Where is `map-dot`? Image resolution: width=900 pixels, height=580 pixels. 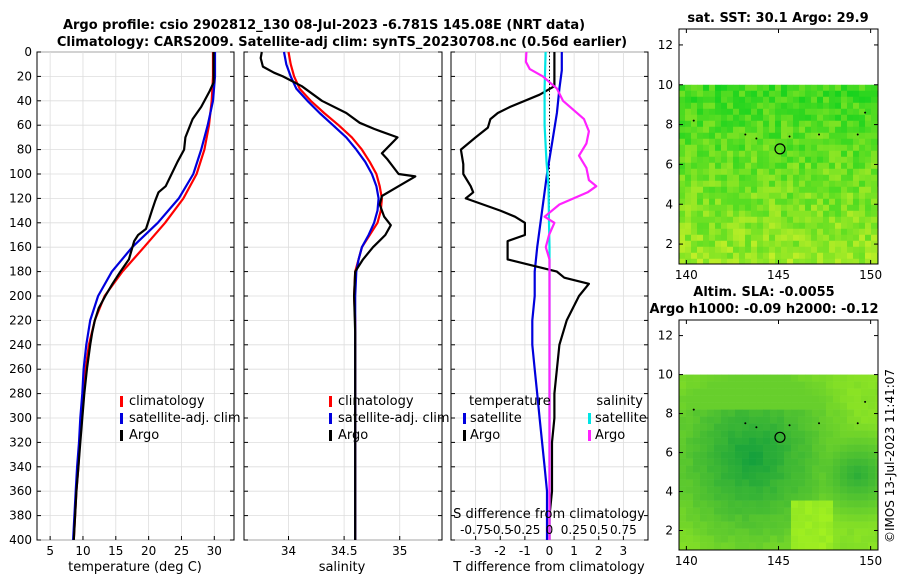
map-dot is located at coordinates (865, 401).